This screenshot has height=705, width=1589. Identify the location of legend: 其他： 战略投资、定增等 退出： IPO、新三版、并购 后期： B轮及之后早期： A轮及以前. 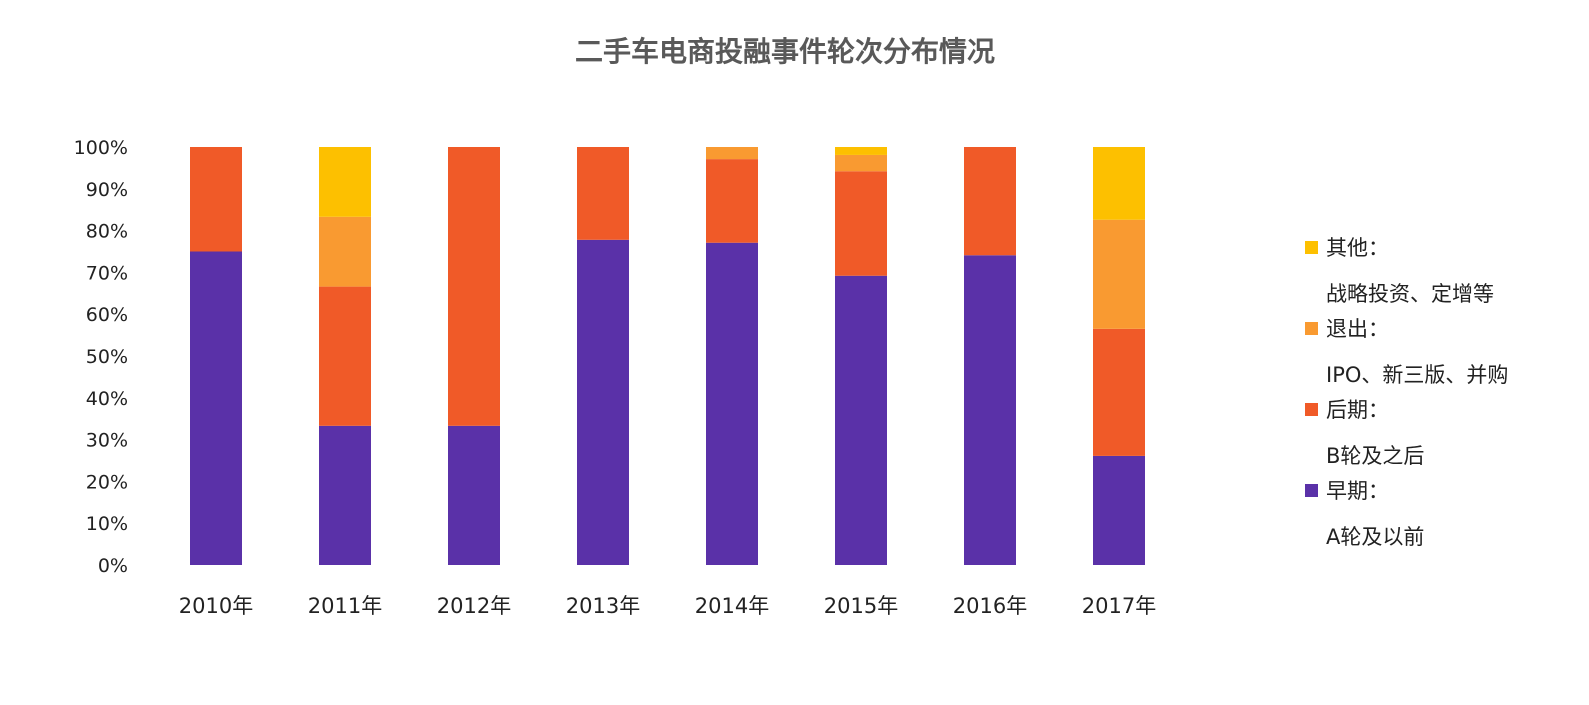
(1406, 394).